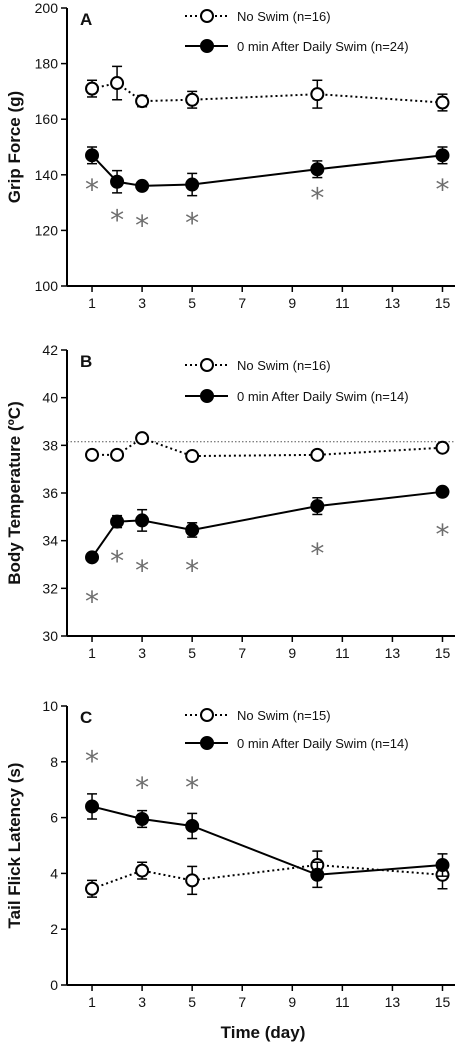 This screenshot has width=461, height=1050. Describe the element at coordinates (54, 873) in the screenshot. I see `y-tick-label: 4` at that location.